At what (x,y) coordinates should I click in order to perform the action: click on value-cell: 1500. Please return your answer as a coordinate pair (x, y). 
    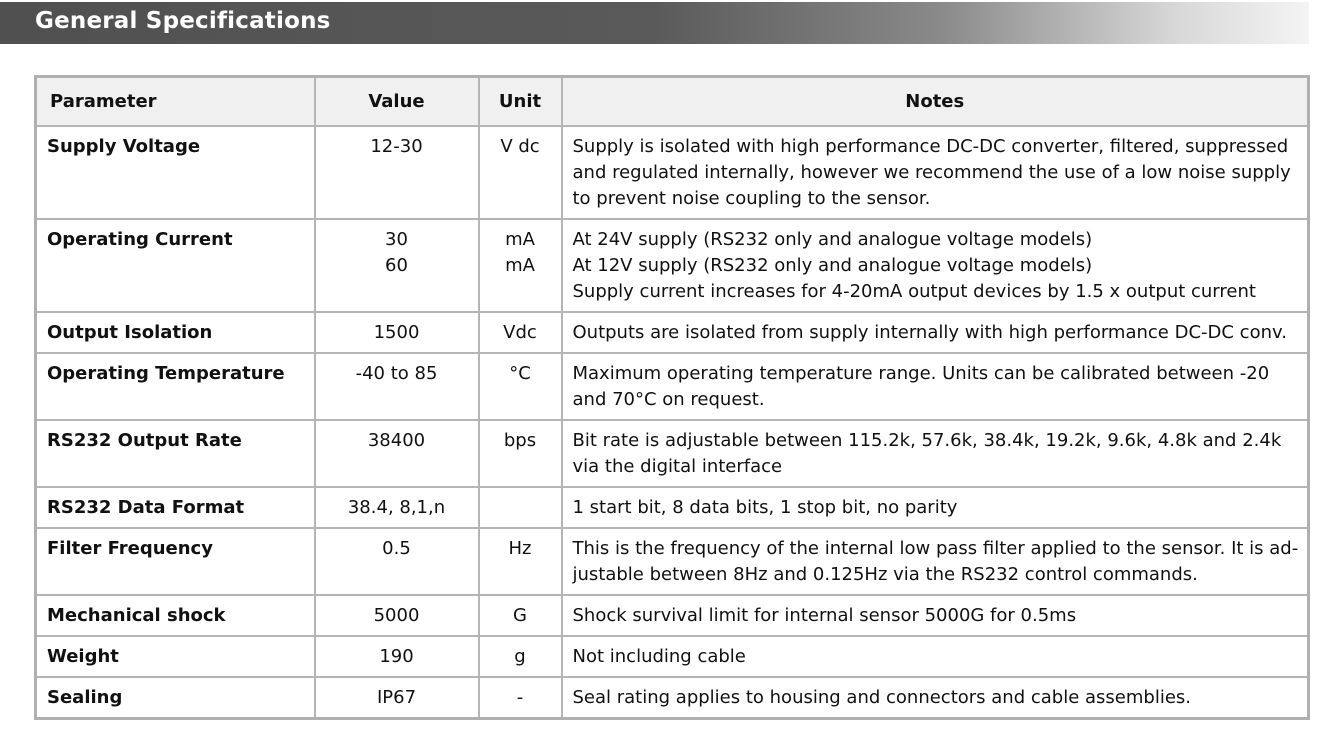
    Looking at the image, I should click on (396, 332).